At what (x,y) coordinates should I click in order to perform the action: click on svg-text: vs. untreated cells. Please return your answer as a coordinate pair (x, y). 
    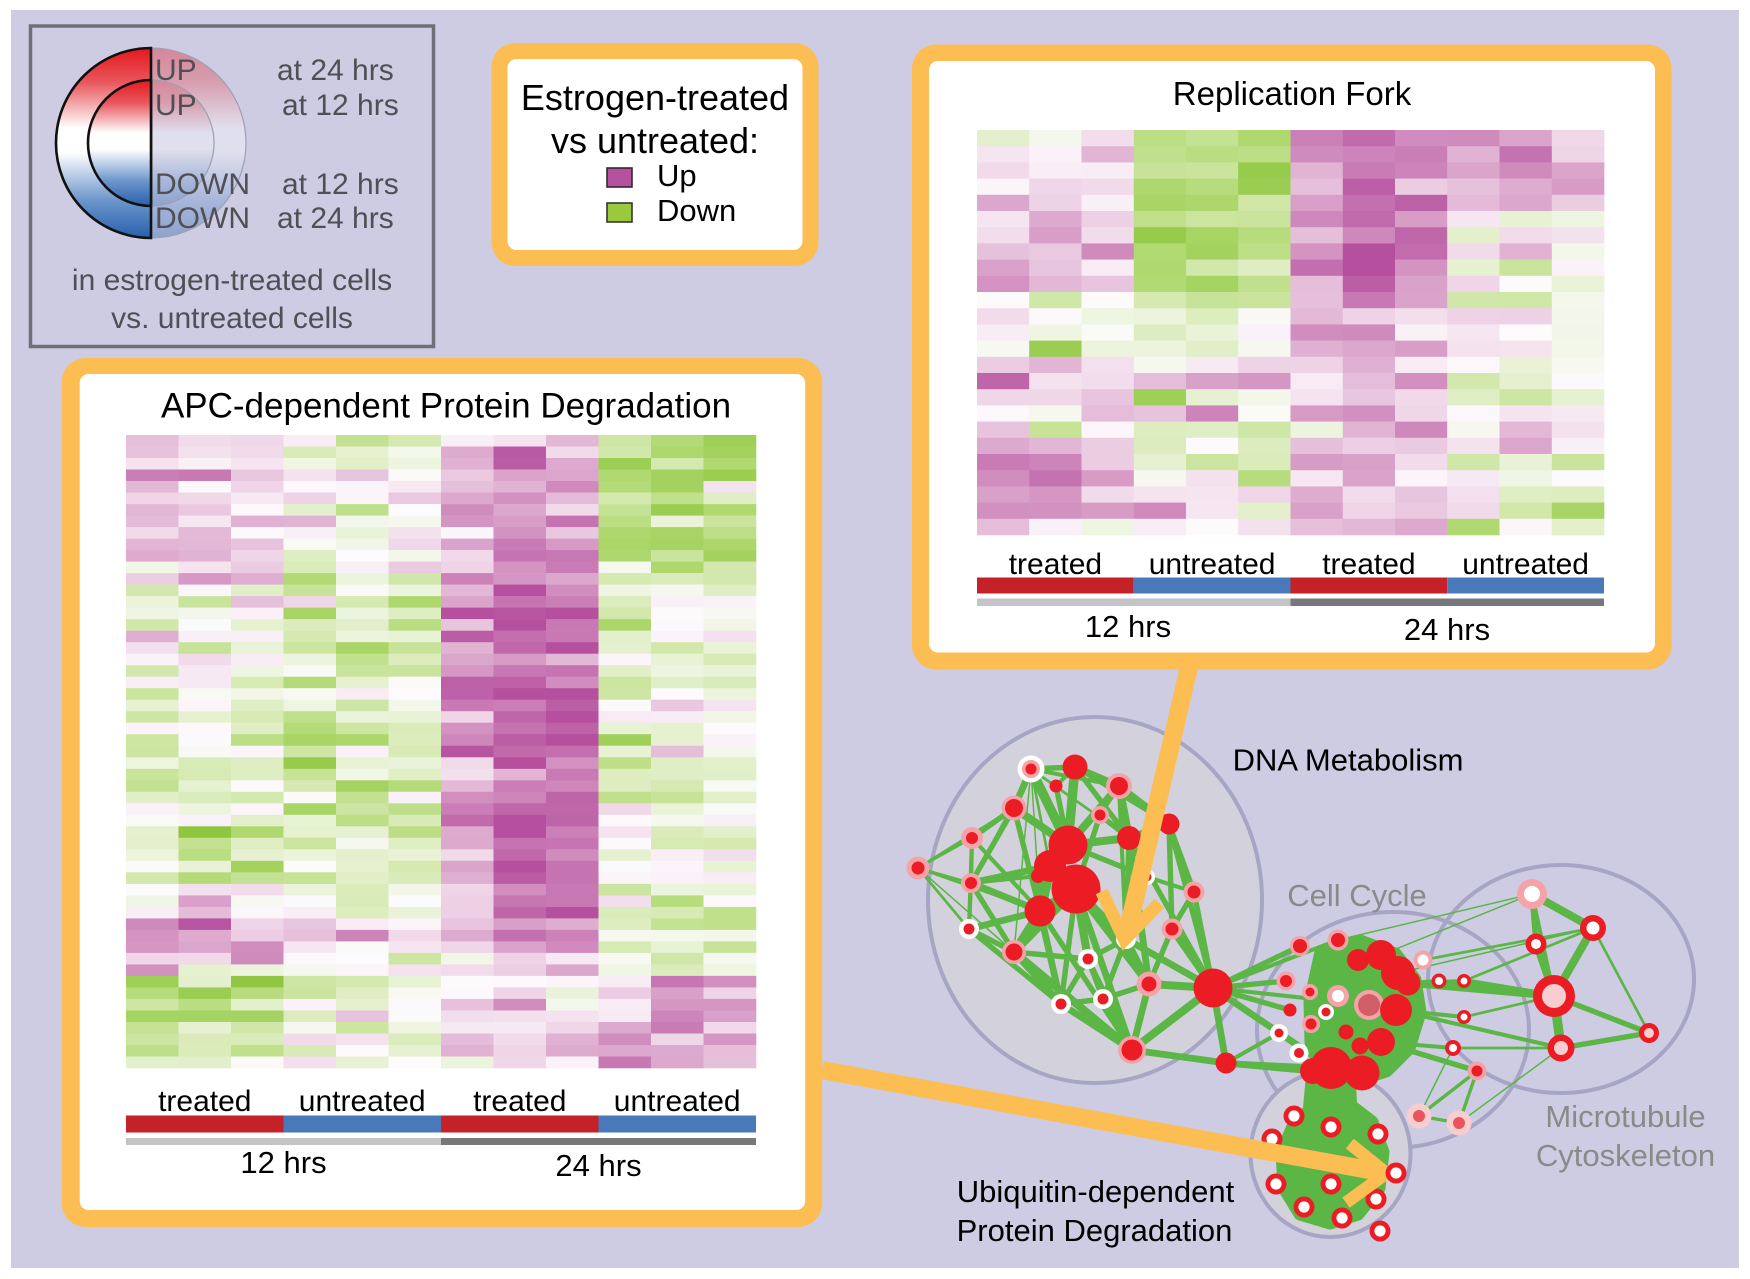
    Looking at the image, I should click on (232, 318).